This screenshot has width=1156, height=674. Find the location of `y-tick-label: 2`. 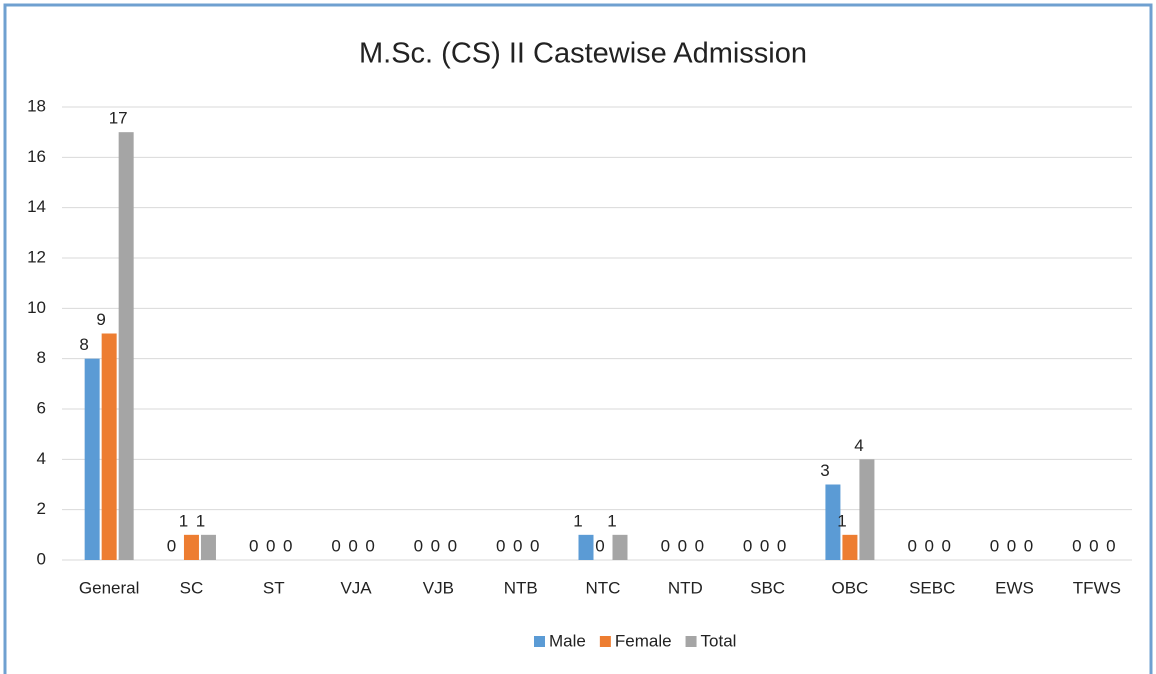

y-tick-label: 2 is located at coordinates (41, 508).